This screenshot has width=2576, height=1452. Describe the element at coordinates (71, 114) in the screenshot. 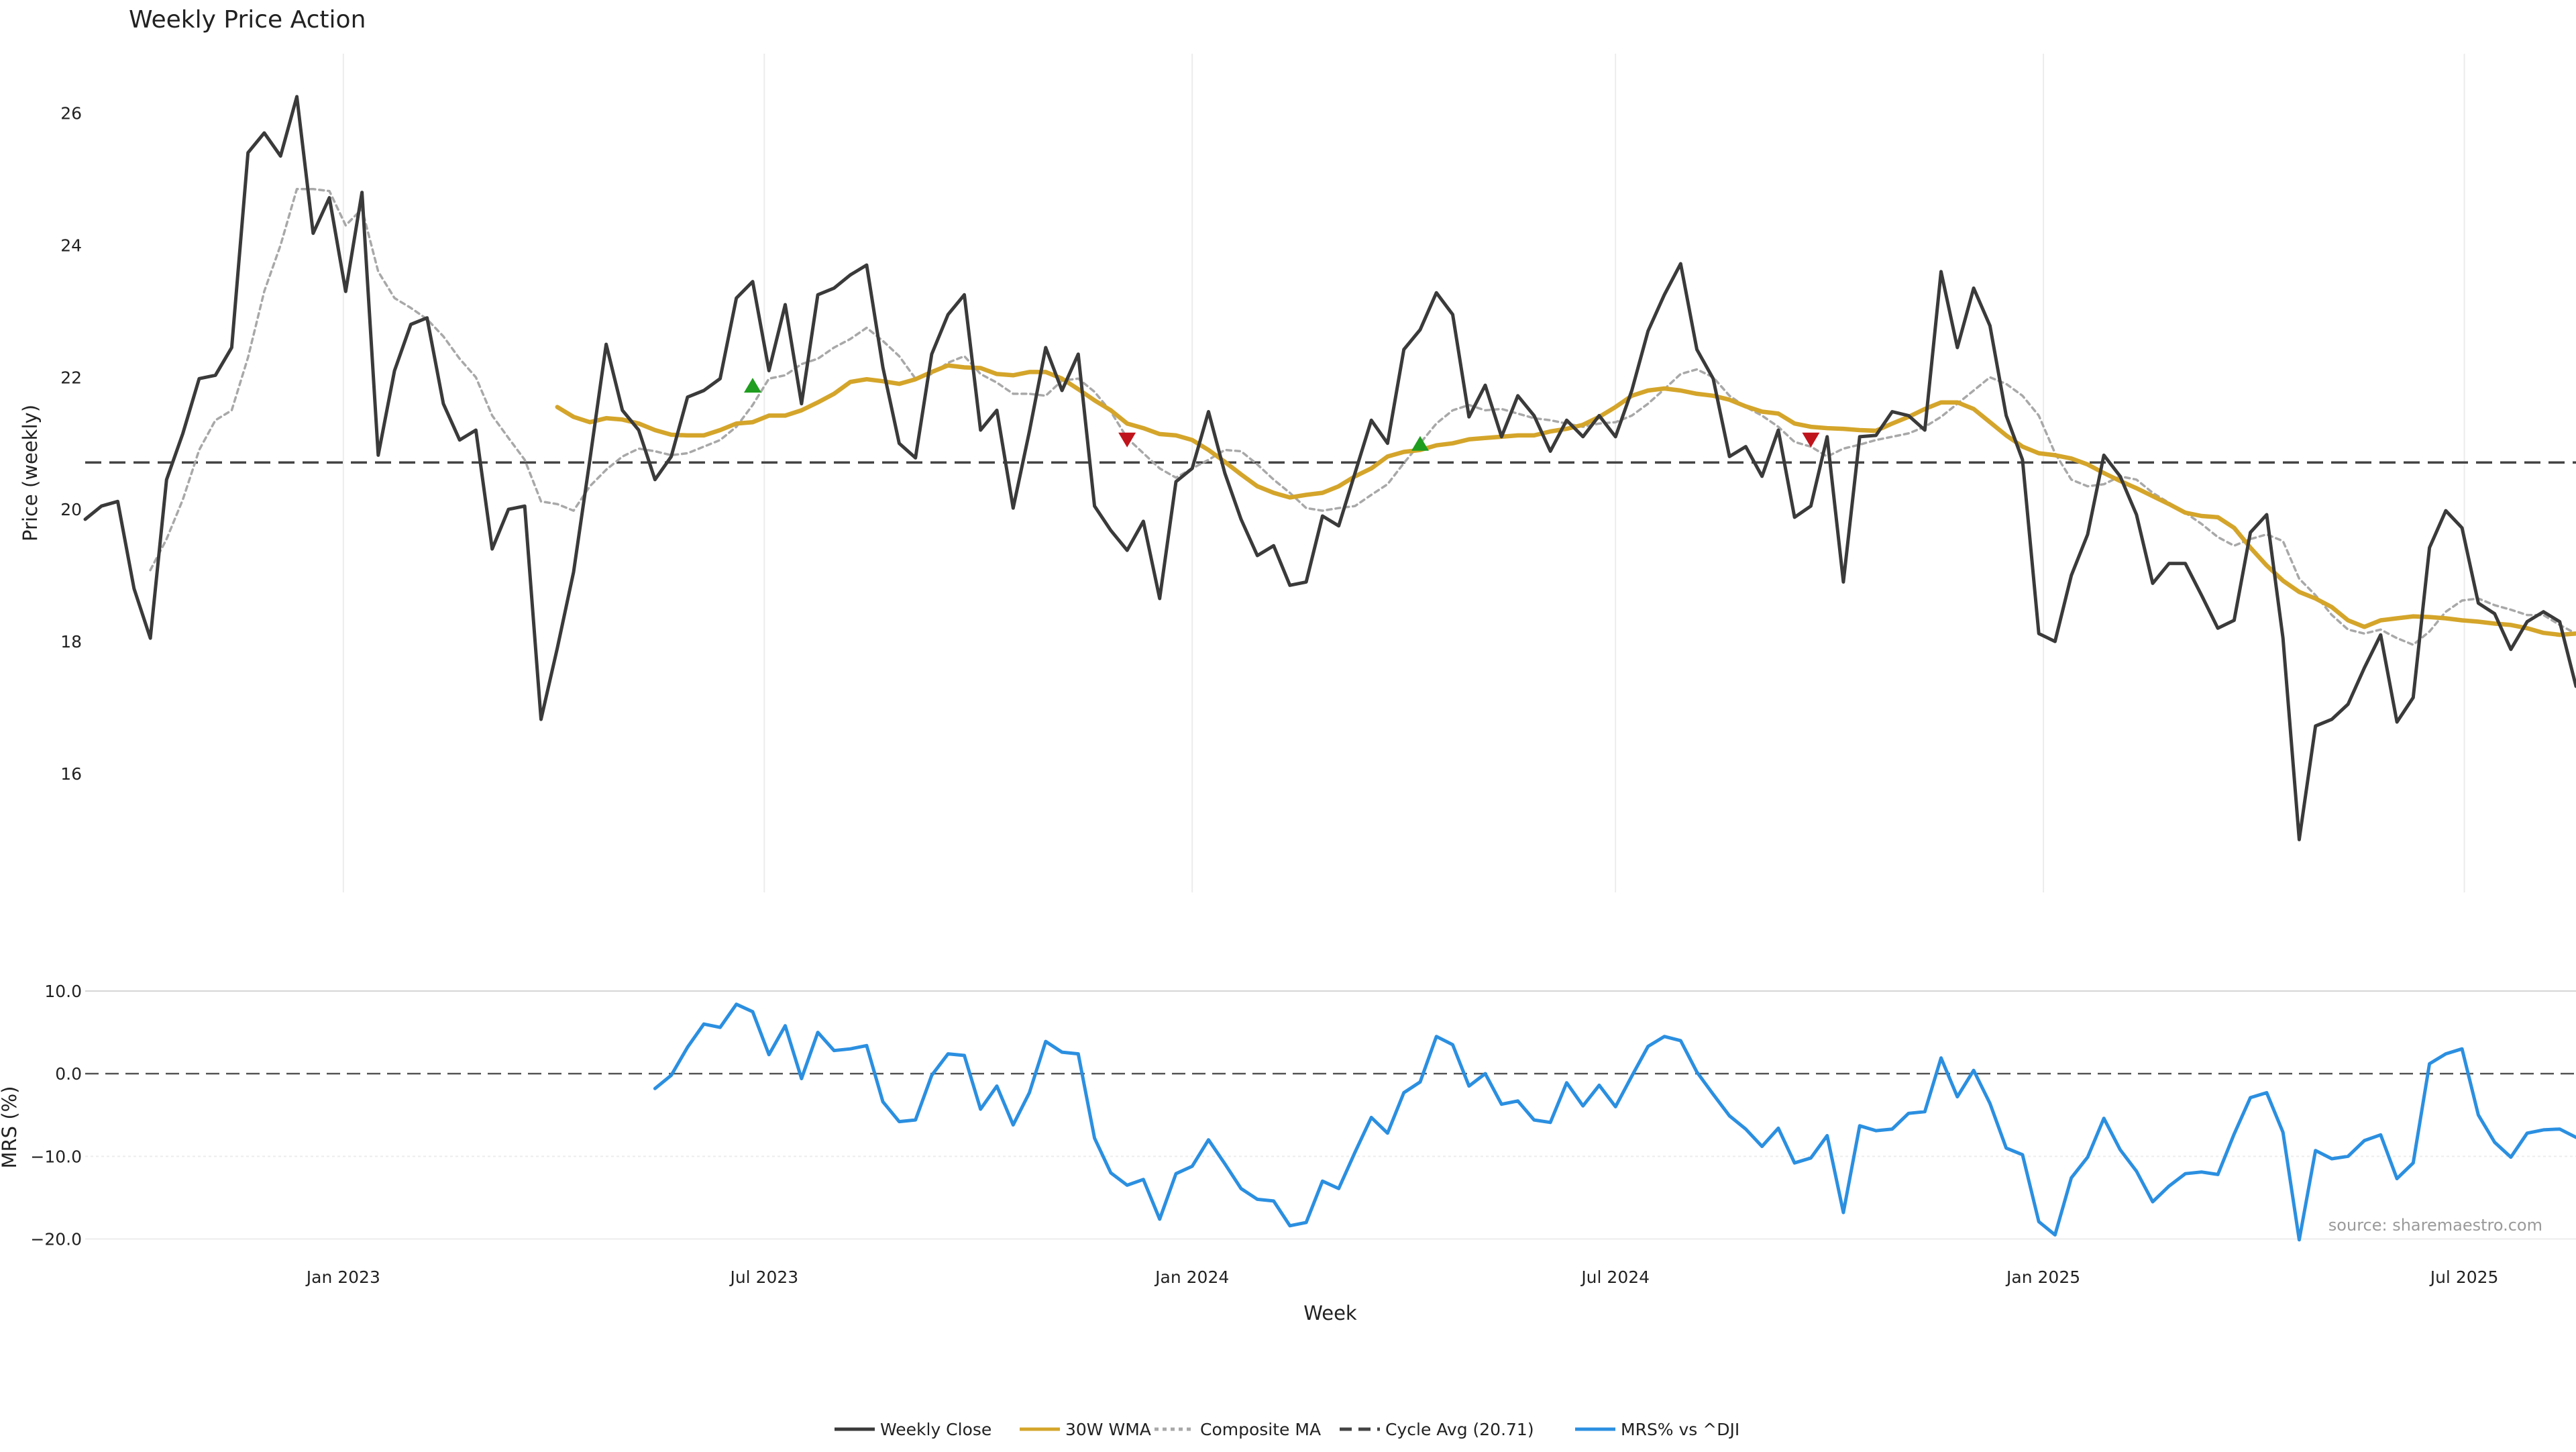

I see `price-y-tick-5: 26` at that location.